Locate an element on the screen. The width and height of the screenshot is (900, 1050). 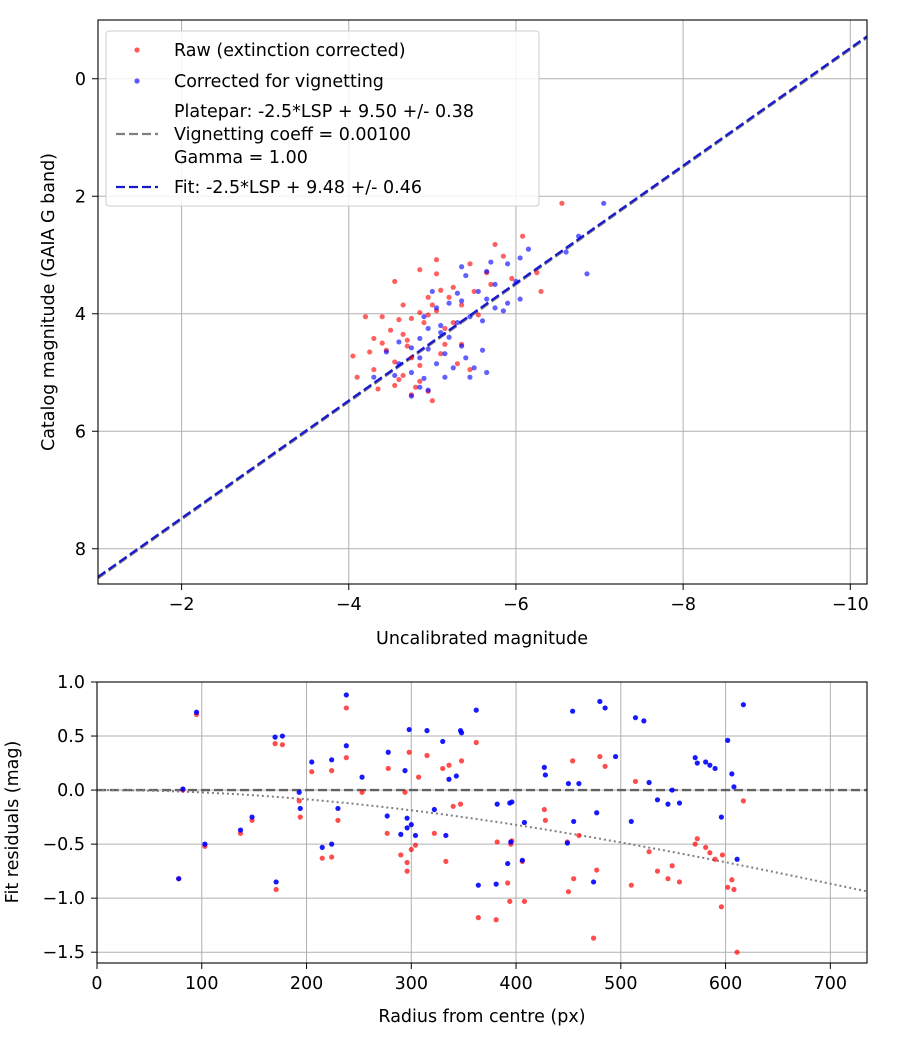
top-y-tick-label: 8 is located at coordinates (80, 550).